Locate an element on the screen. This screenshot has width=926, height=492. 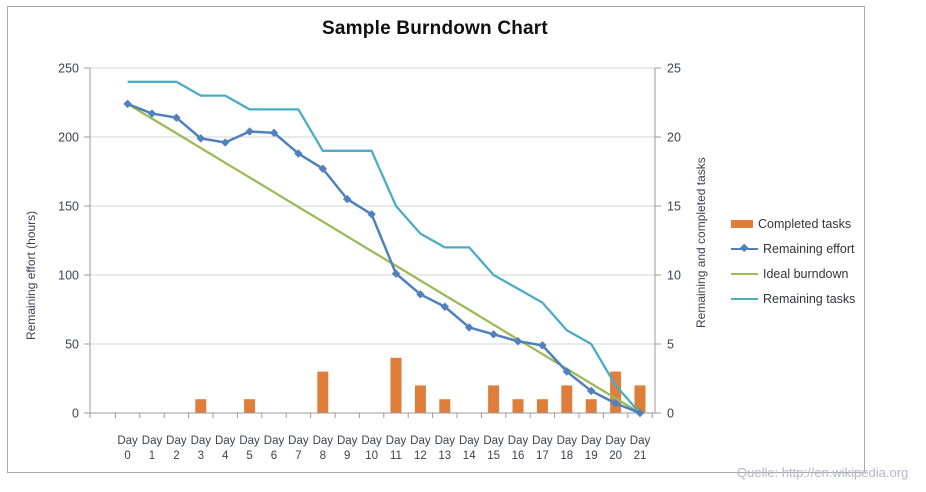
svg-text: 12 is located at coordinates (420, 456).